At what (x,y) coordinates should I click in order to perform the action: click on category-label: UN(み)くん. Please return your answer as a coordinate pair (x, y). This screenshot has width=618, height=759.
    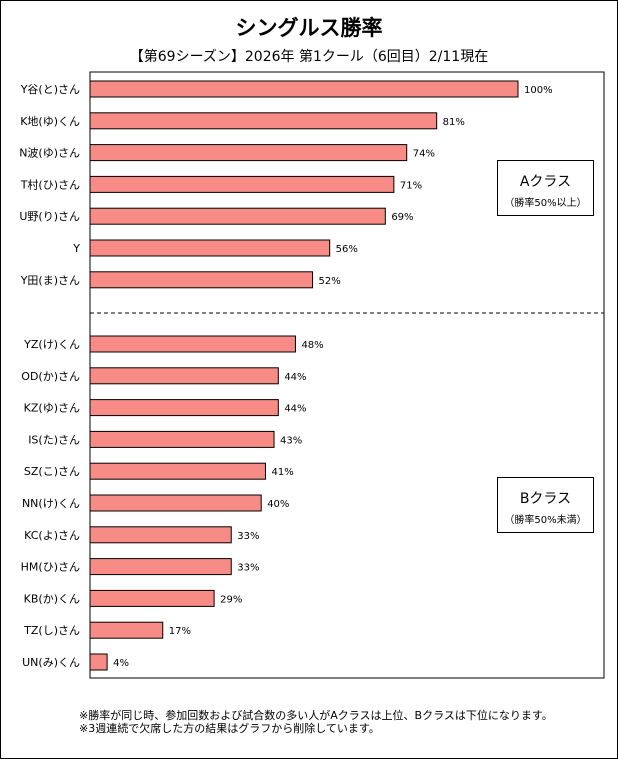
    Looking at the image, I should click on (51, 662).